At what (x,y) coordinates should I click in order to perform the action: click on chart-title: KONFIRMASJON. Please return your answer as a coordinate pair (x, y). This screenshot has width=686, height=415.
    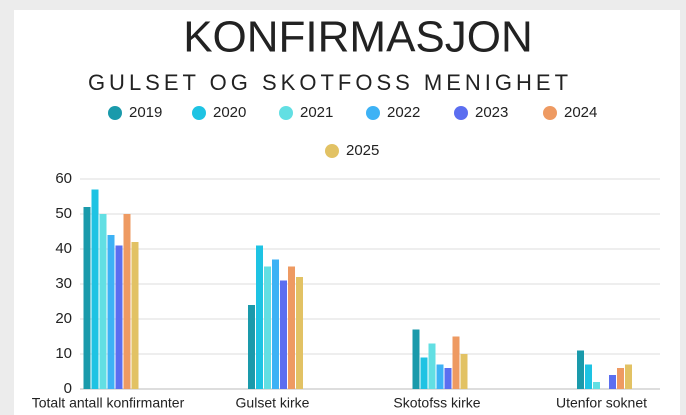
    Looking at the image, I should click on (358, 37).